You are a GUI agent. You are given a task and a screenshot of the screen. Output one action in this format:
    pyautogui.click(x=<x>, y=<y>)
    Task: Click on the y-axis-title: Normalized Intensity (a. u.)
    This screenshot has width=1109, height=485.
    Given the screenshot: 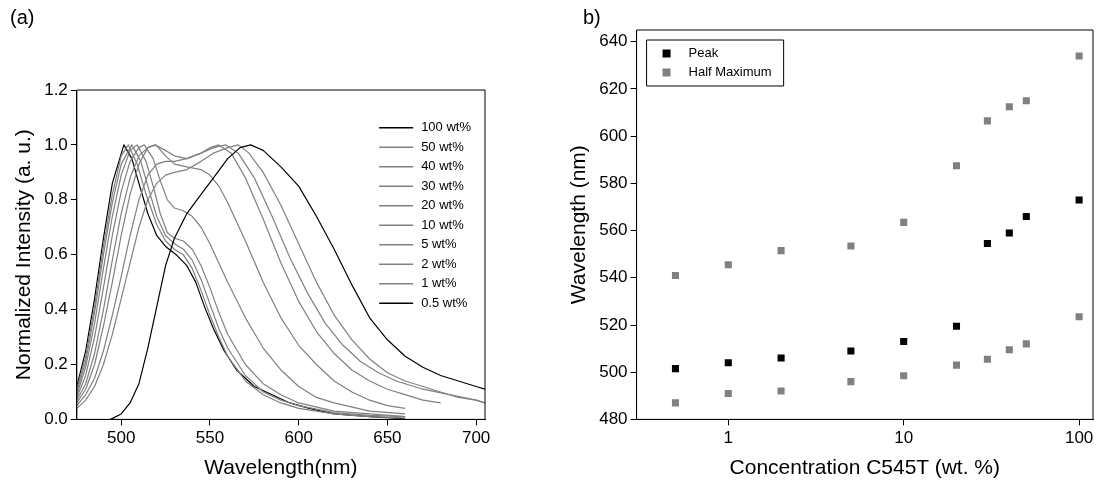 What is the action you would take?
    pyautogui.click(x=23, y=255)
    